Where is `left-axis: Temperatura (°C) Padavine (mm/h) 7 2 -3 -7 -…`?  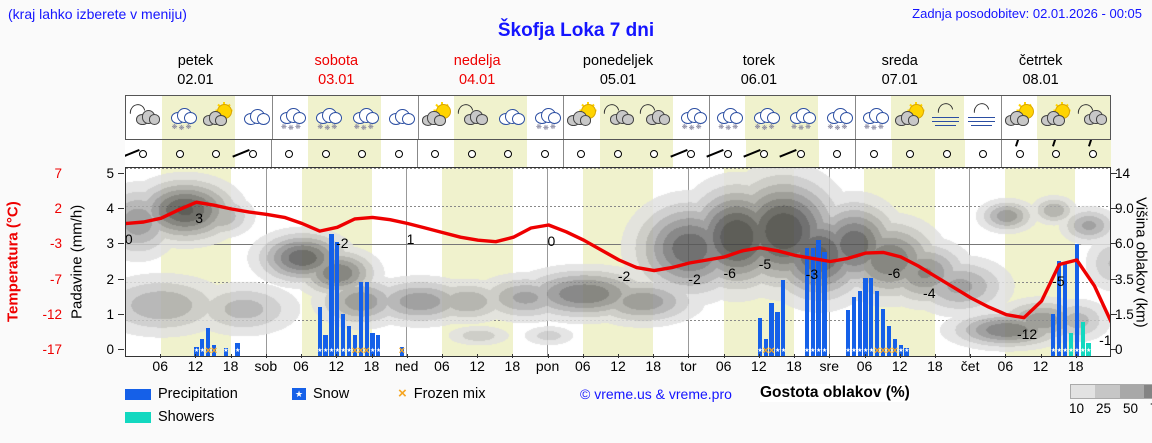 left-axis: Temperatura (°C) Padavine (mm/h) 7 2 -3 -7 -… is located at coordinates (62, 261).